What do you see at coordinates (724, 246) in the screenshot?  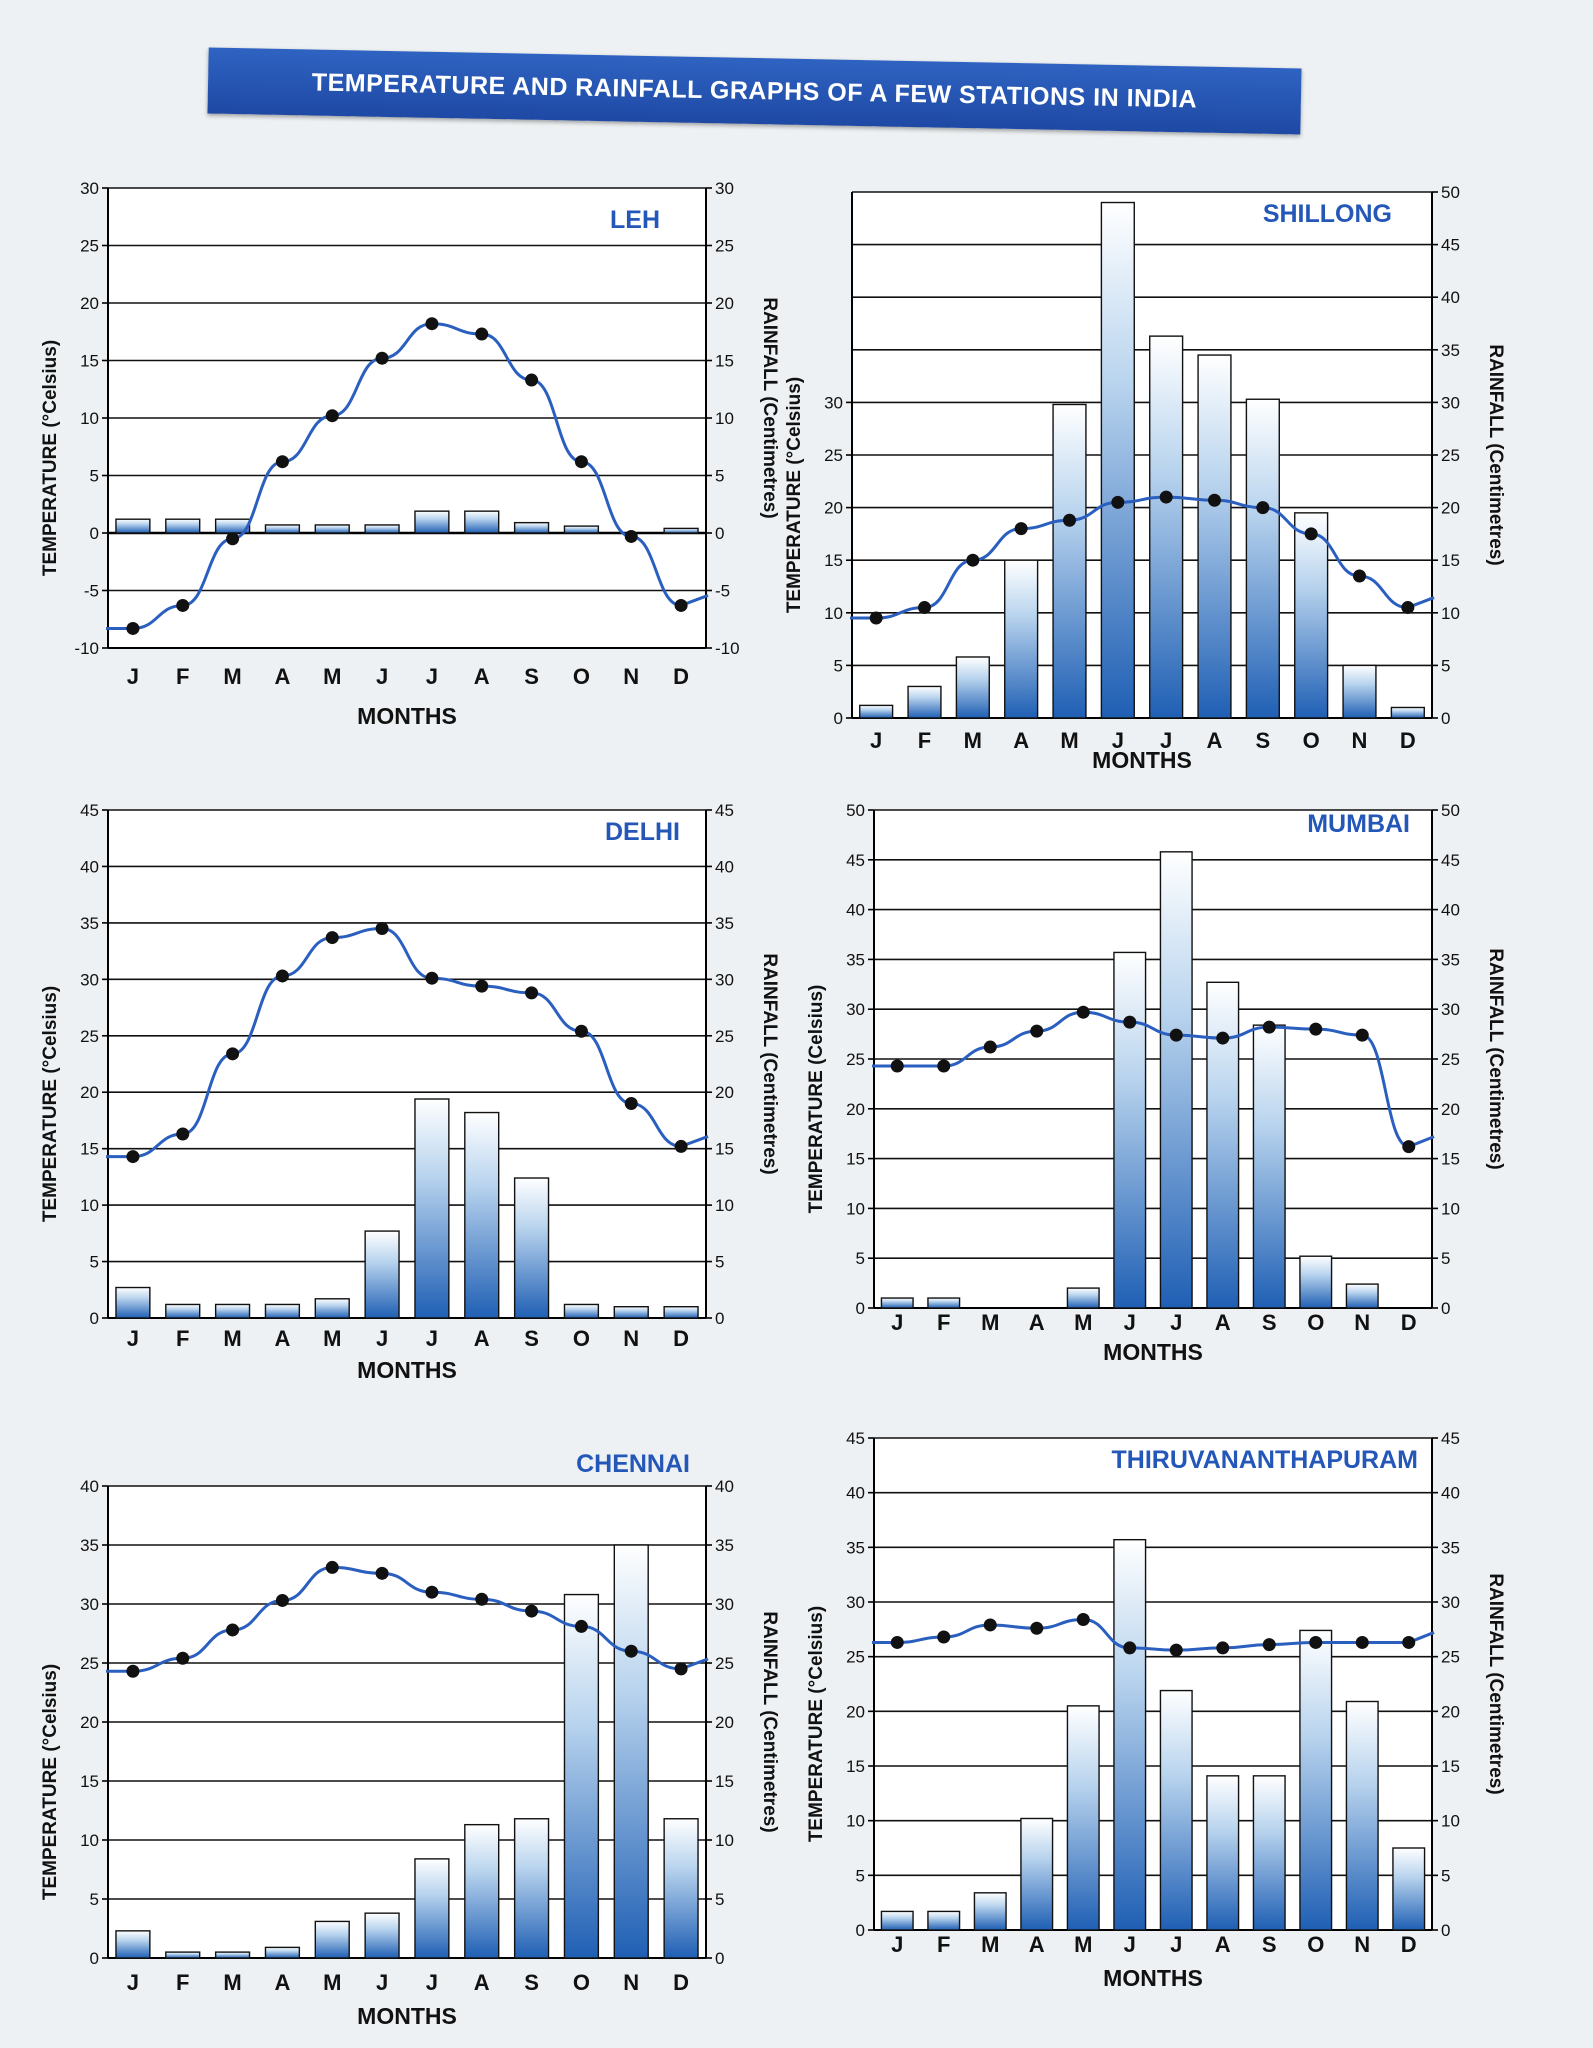 I see `right-tick-label: 25` at bounding box center [724, 246].